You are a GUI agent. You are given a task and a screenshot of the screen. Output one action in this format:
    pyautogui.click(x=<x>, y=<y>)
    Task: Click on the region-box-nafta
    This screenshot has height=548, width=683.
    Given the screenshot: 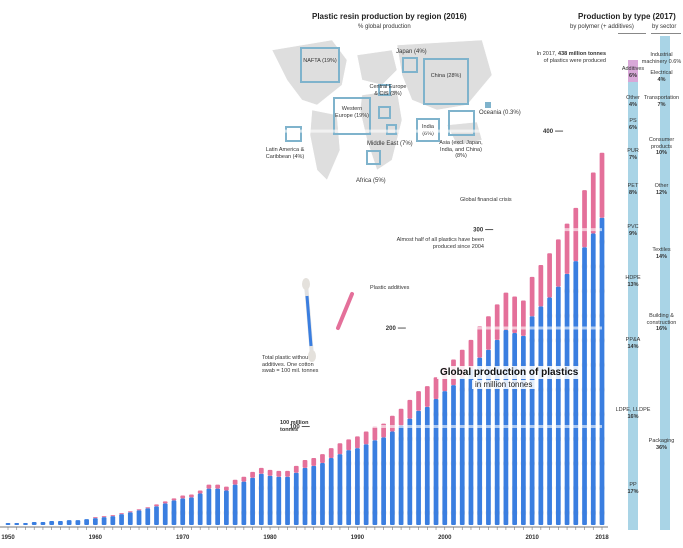 What is the action you would take?
    pyautogui.click(x=320, y=65)
    